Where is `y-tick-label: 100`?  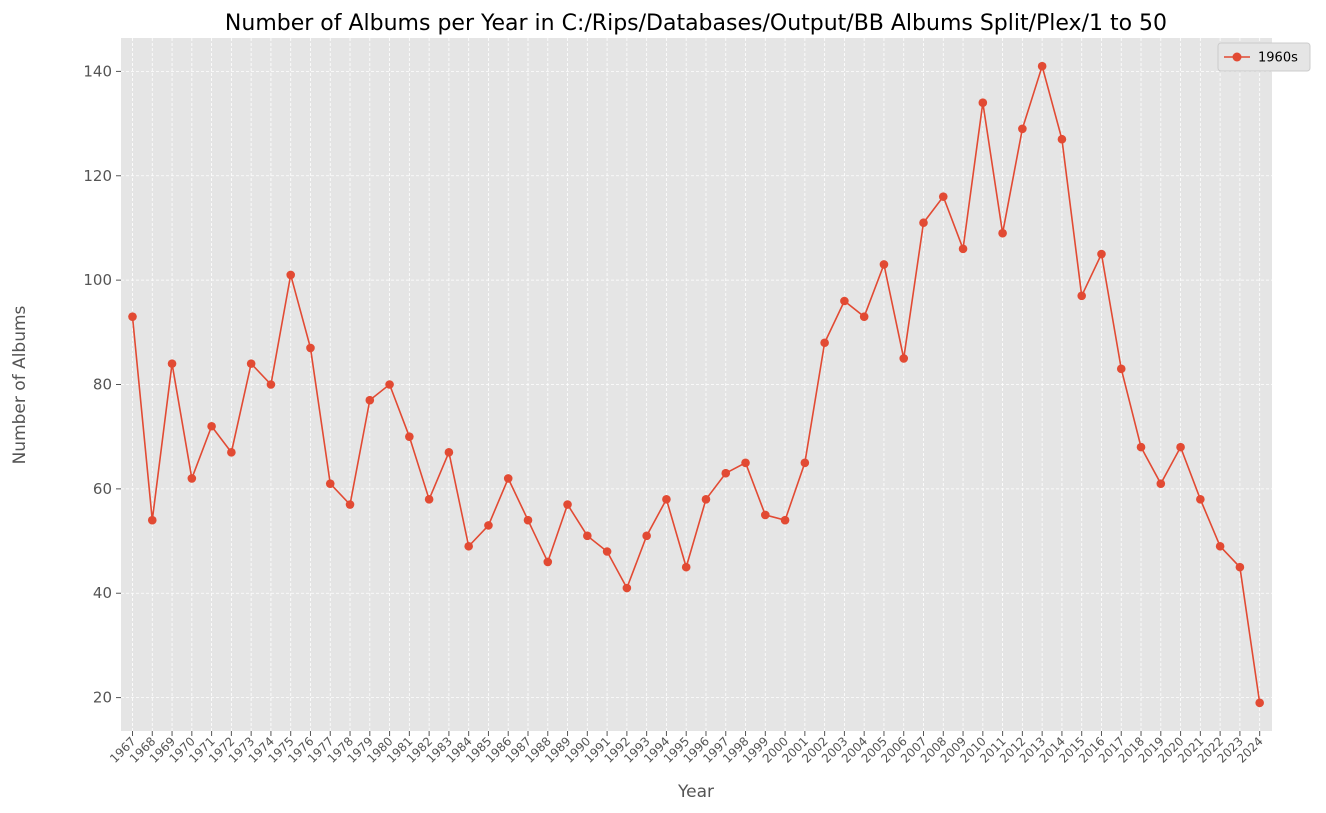
y-tick-label: 100 is located at coordinates (97, 280).